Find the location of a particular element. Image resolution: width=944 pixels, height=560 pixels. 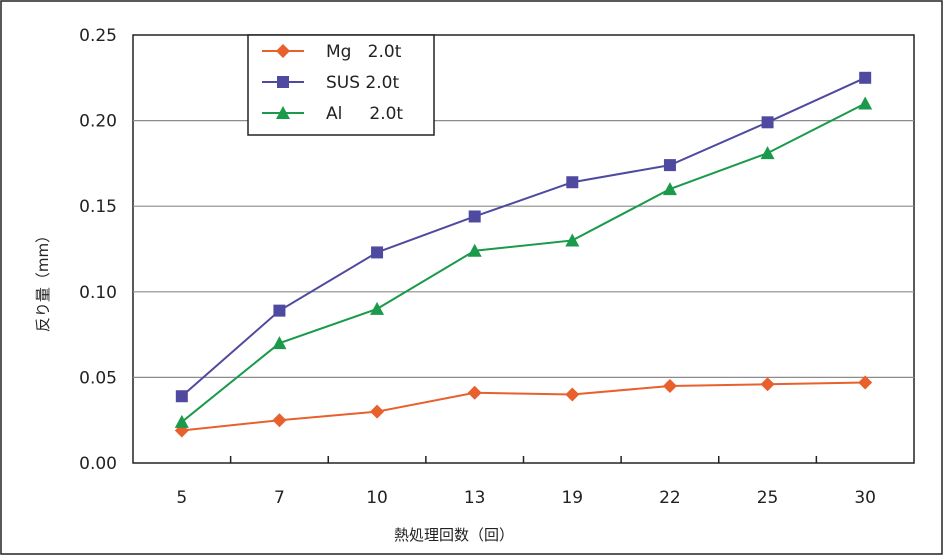

series-line is located at coordinates (523, 406).